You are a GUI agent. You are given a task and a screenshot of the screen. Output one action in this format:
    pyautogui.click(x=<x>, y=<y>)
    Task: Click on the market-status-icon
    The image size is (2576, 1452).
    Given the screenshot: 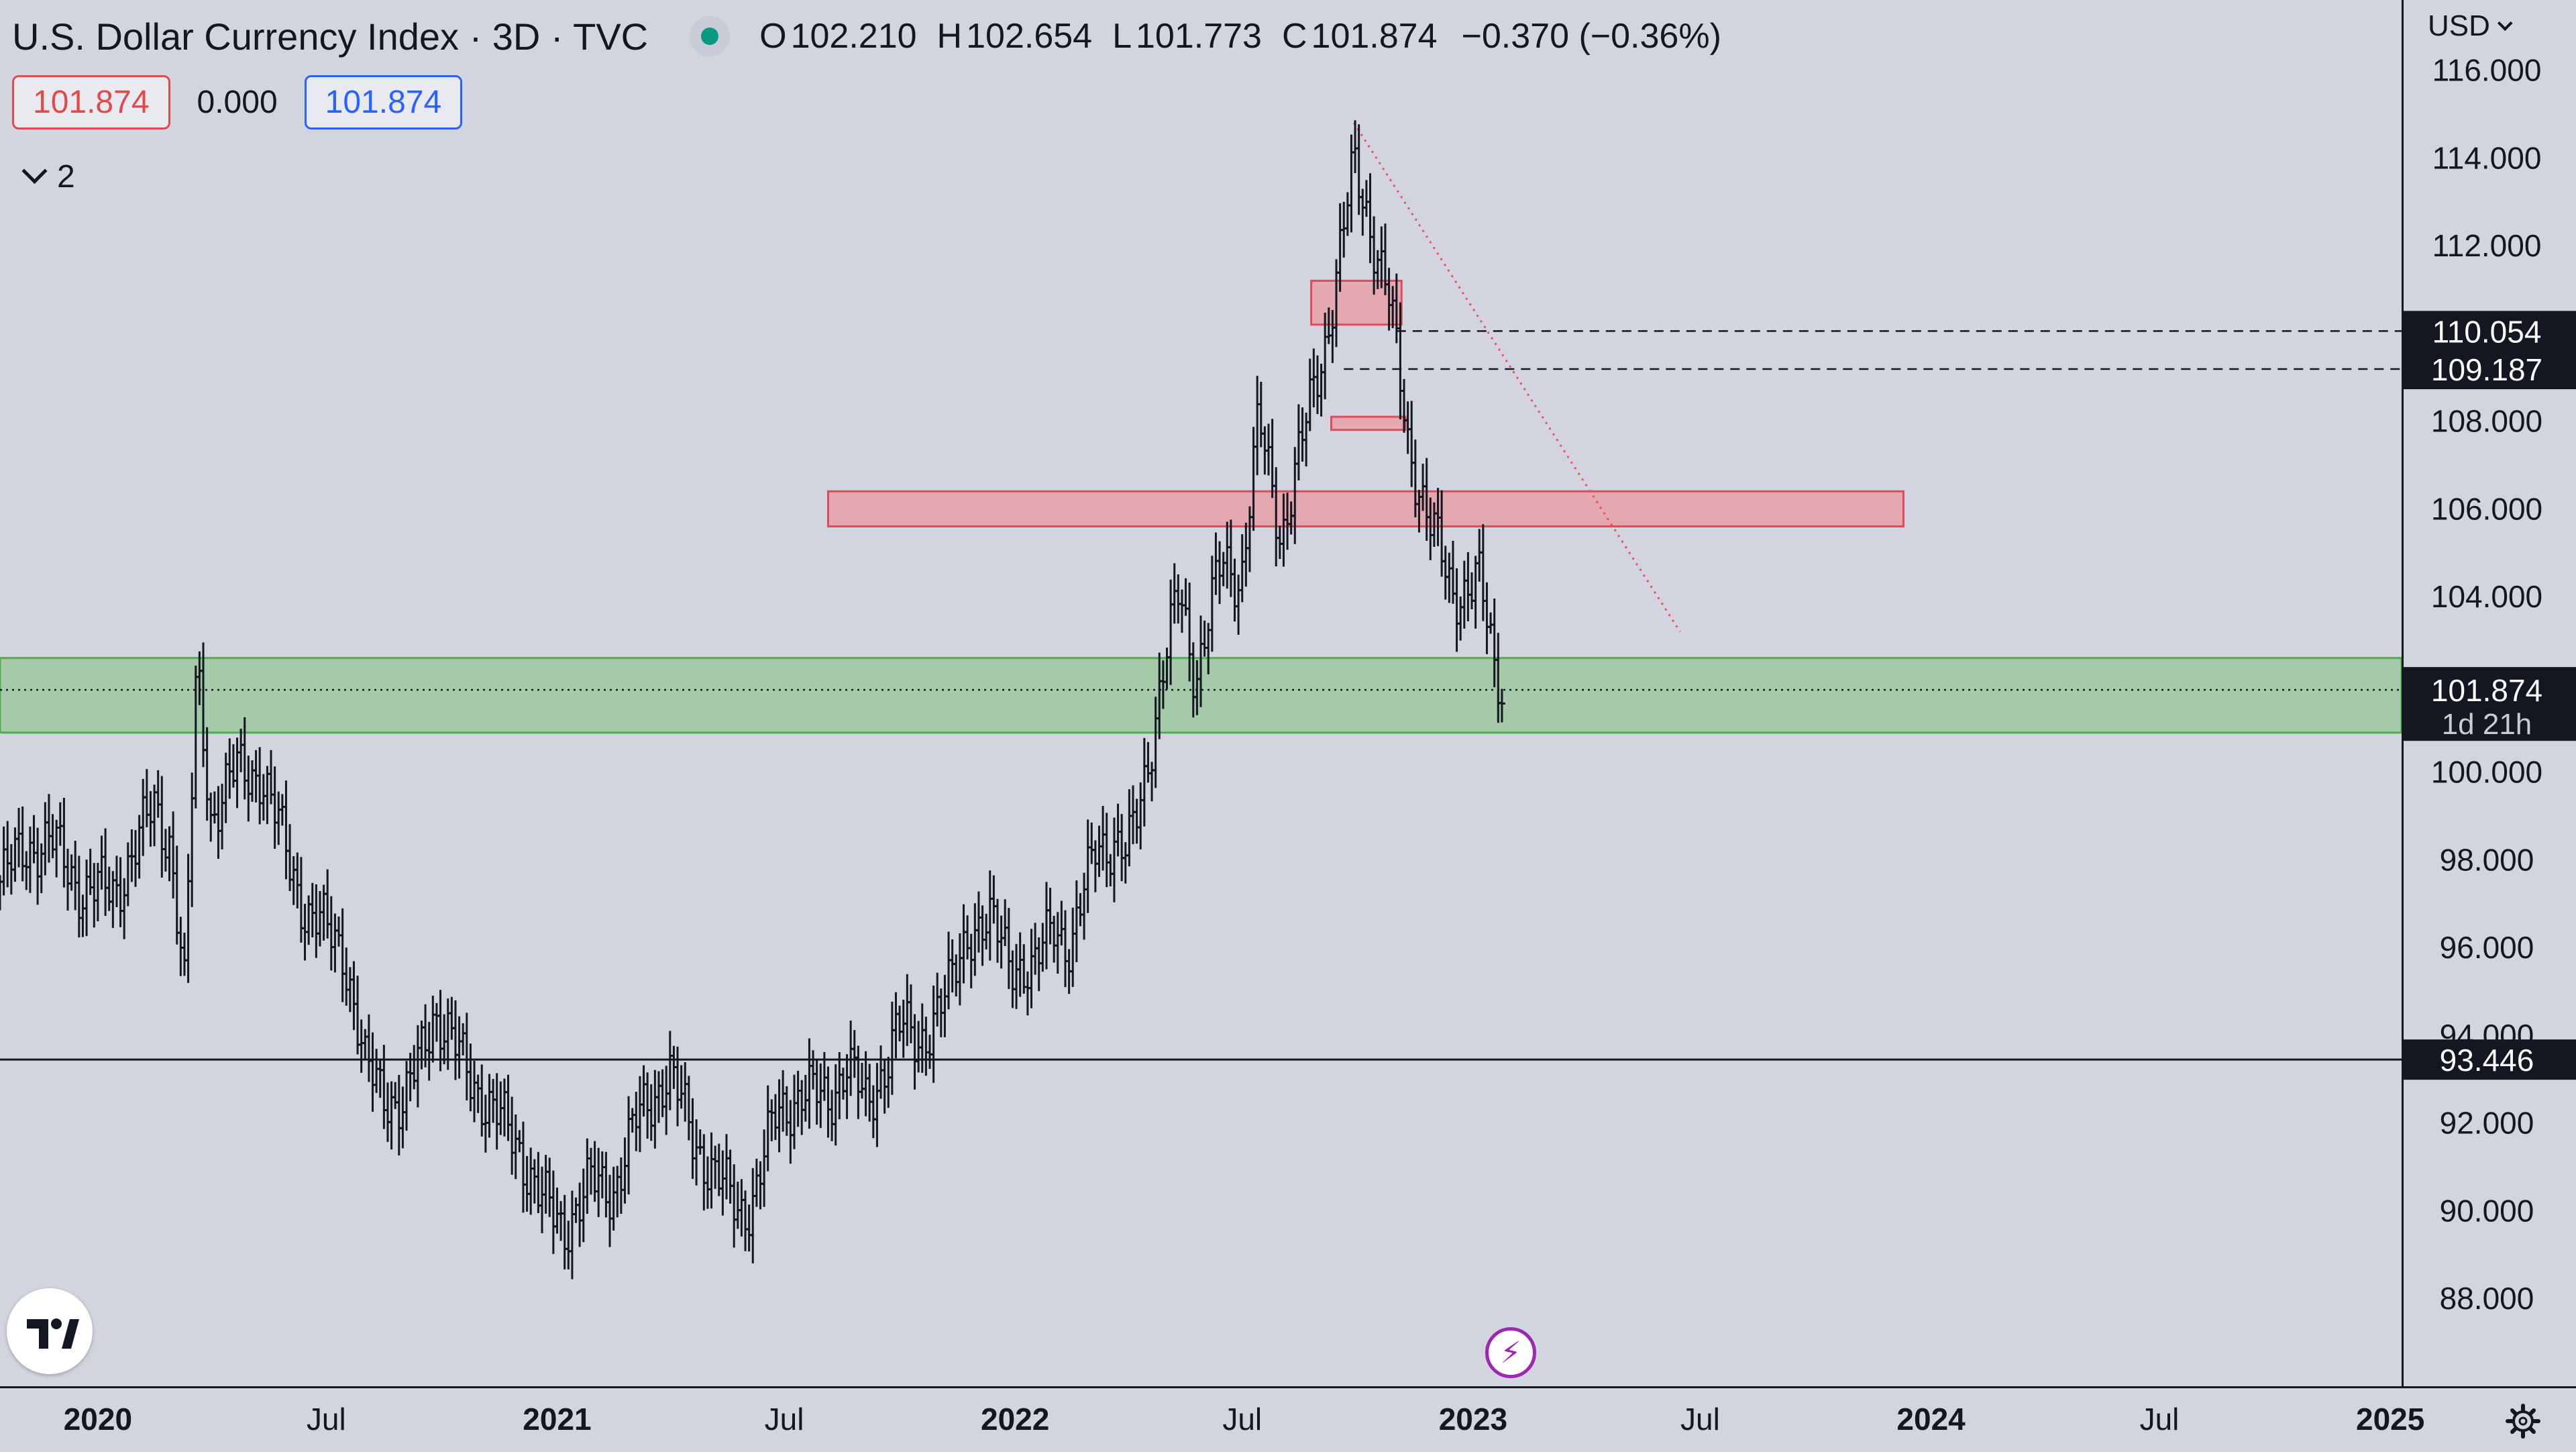 What is the action you would take?
    pyautogui.click(x=710, y=36)
    